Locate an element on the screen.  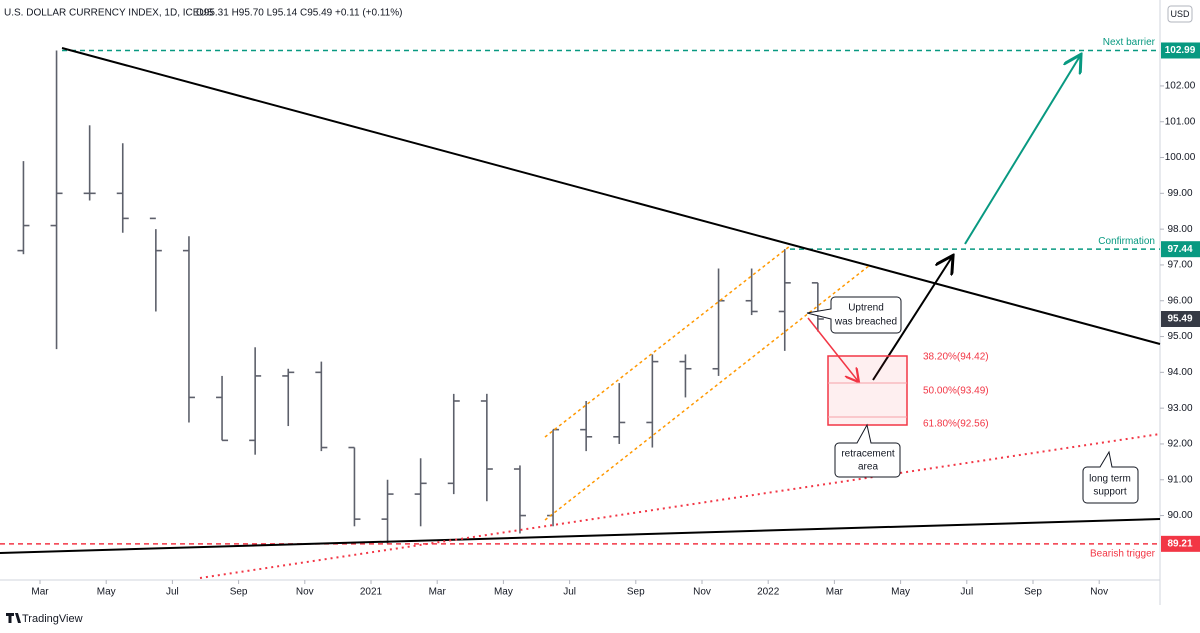
level-price: 102.99 is located at coordinates (1180, 50).